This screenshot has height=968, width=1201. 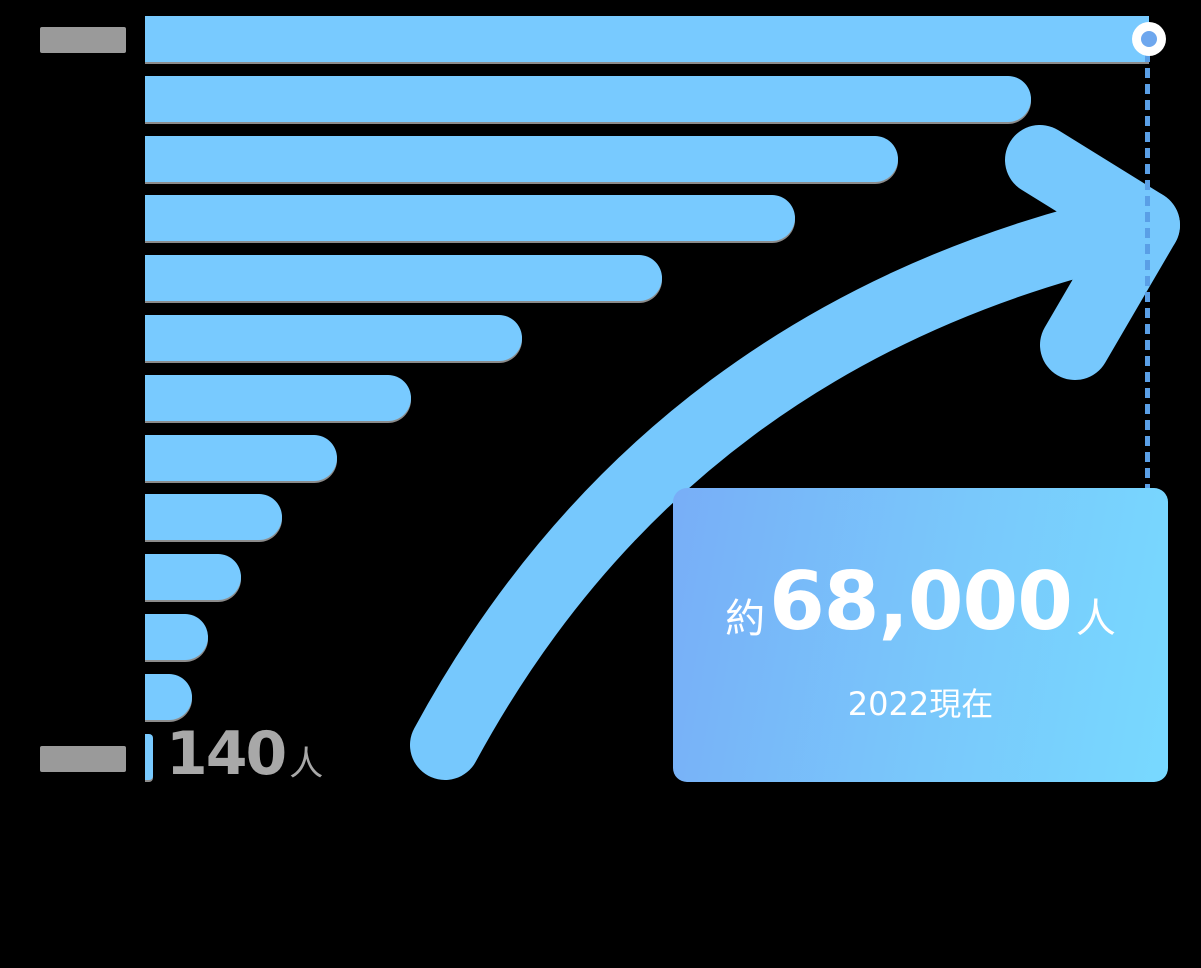 I want to click on callout-main: 約 68,000 人, so click(x=920, y=602).